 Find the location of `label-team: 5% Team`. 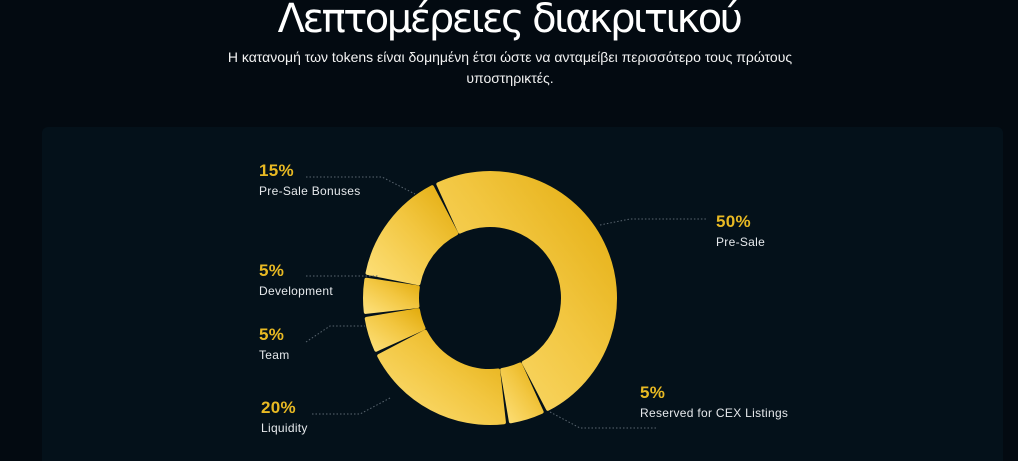

label-team: 5% Team is located at coordinates (274, 343).